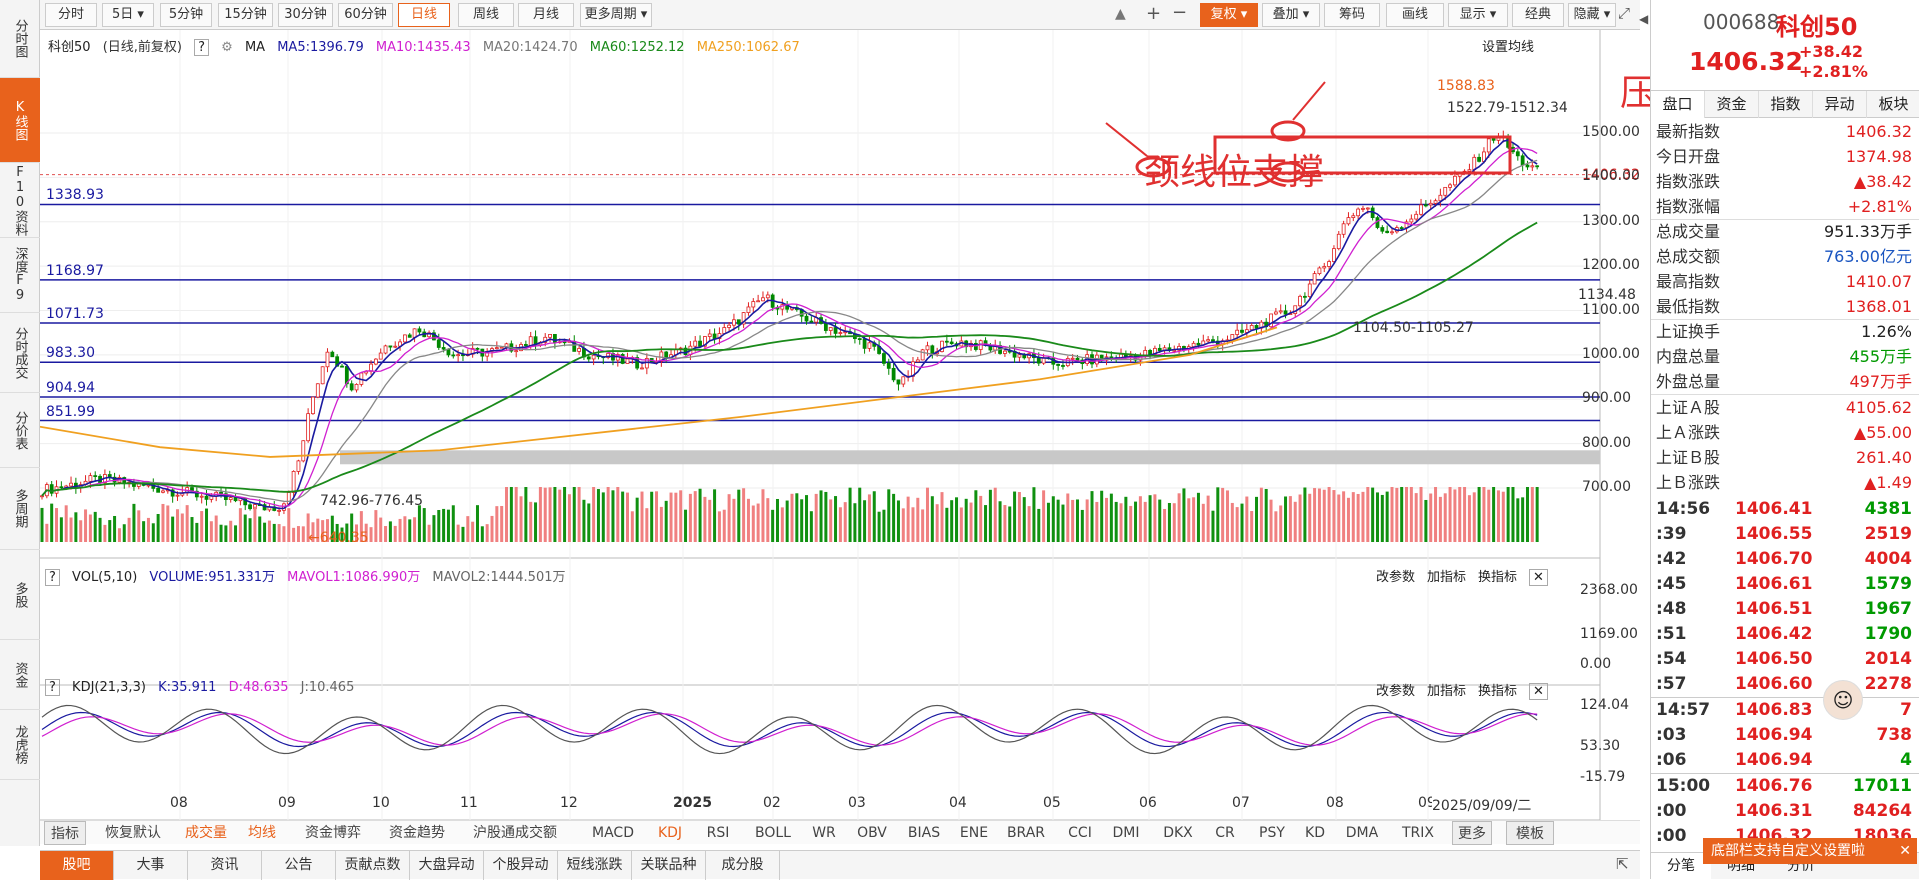 The image size is (1919, 880). I want to click on period-9: 更多周期 ▾, so click(616, 15).